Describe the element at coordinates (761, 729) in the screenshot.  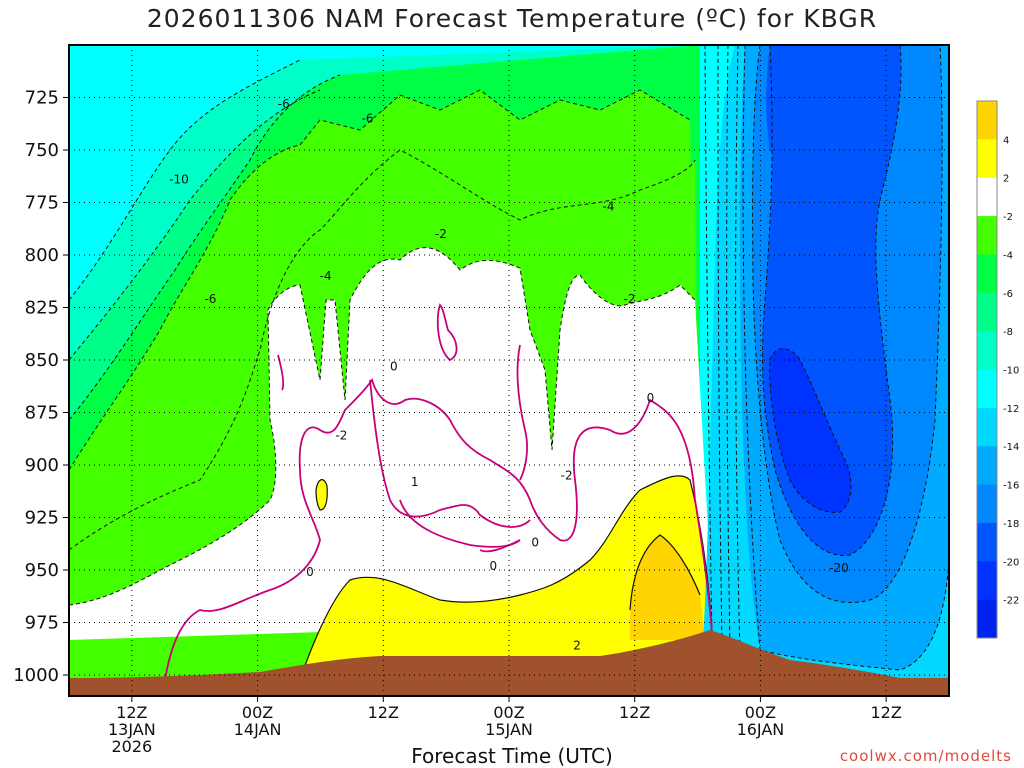
I see `x-tick-label: 16JAN` at that location.